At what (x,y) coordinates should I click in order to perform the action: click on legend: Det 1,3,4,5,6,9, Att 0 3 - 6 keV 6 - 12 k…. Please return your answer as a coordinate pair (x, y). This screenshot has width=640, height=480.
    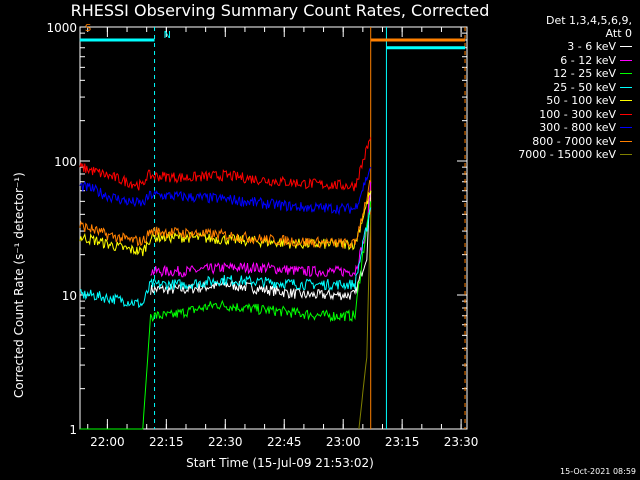
    Looking at the image, I should click on (557, 88).